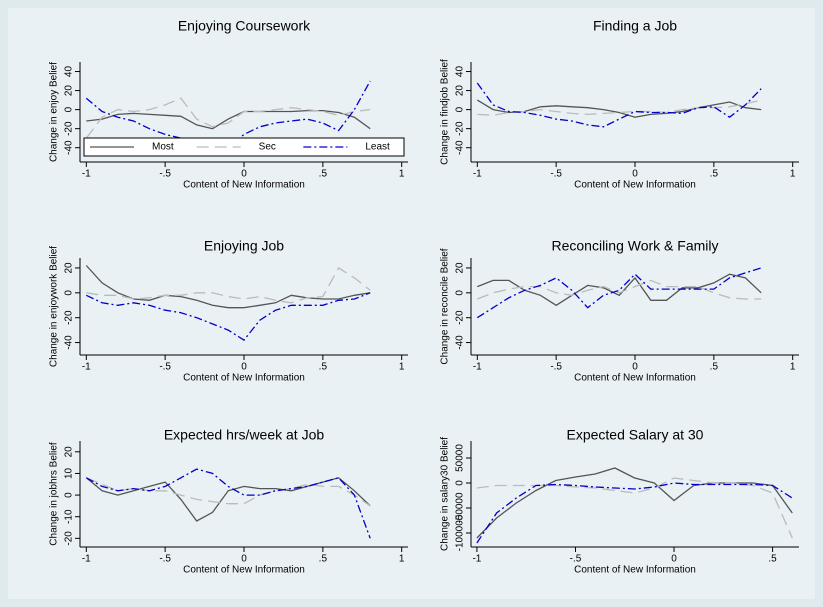  I want to click on y-tick-label: -50000, so click(460, 508).